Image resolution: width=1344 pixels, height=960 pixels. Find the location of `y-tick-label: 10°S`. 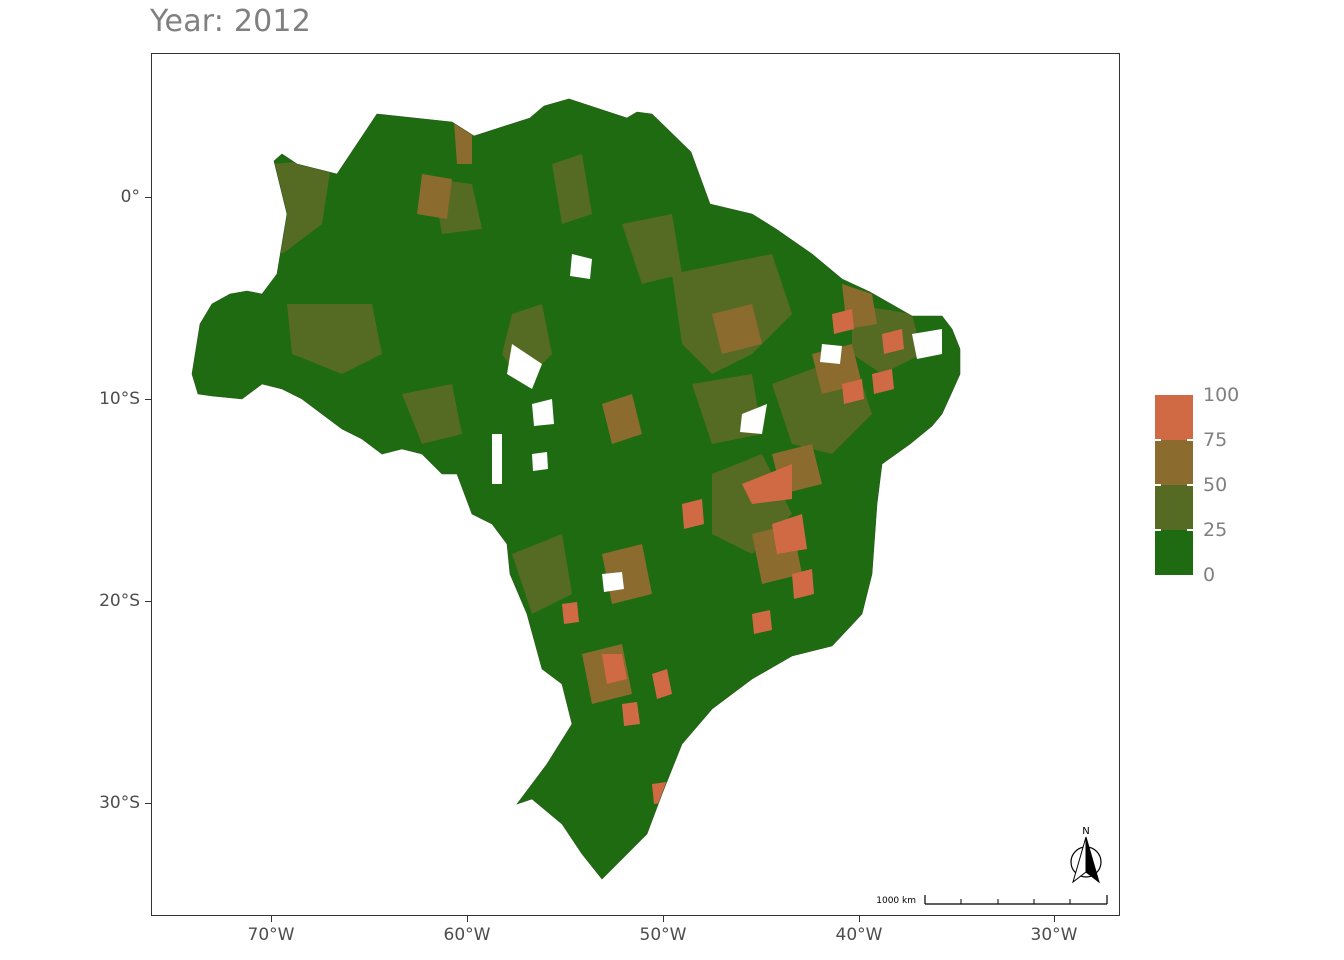

y-tick-label: 10°S is located at coordinates (119, 399).